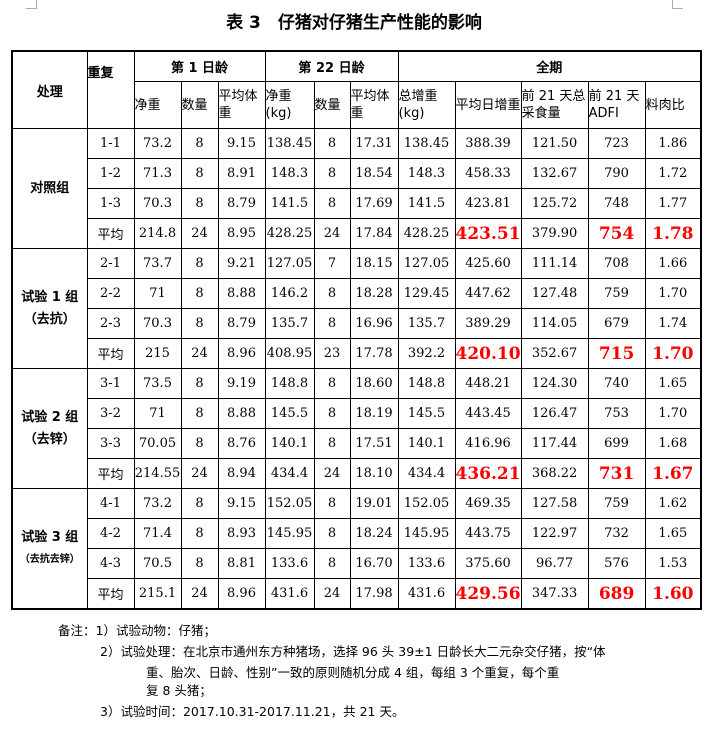 Image resolution: width=708 pixels, height=730 pixels. I want to click on cell: 152.05, so click(289, 503).